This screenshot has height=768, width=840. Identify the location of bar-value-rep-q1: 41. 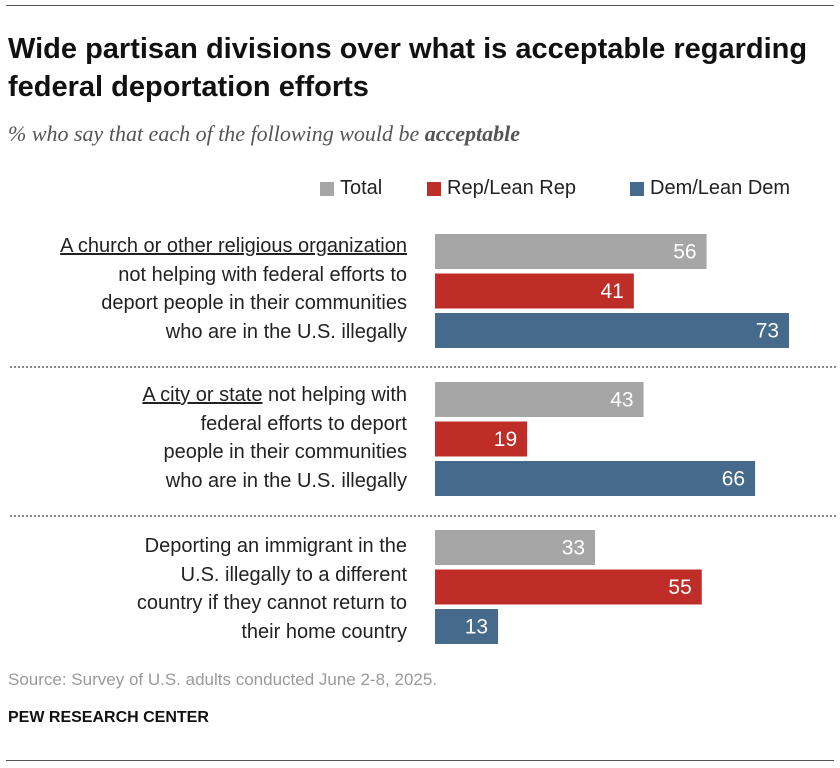
(611, 291).